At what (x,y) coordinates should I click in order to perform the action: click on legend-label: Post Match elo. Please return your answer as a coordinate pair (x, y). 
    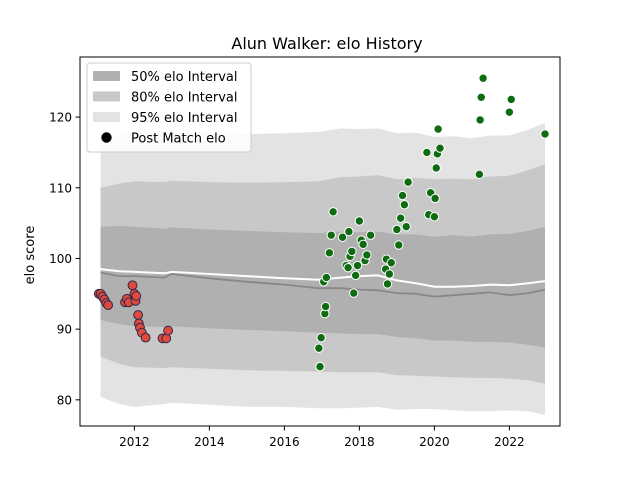
    Looking at the image, I should click on (178, 139).